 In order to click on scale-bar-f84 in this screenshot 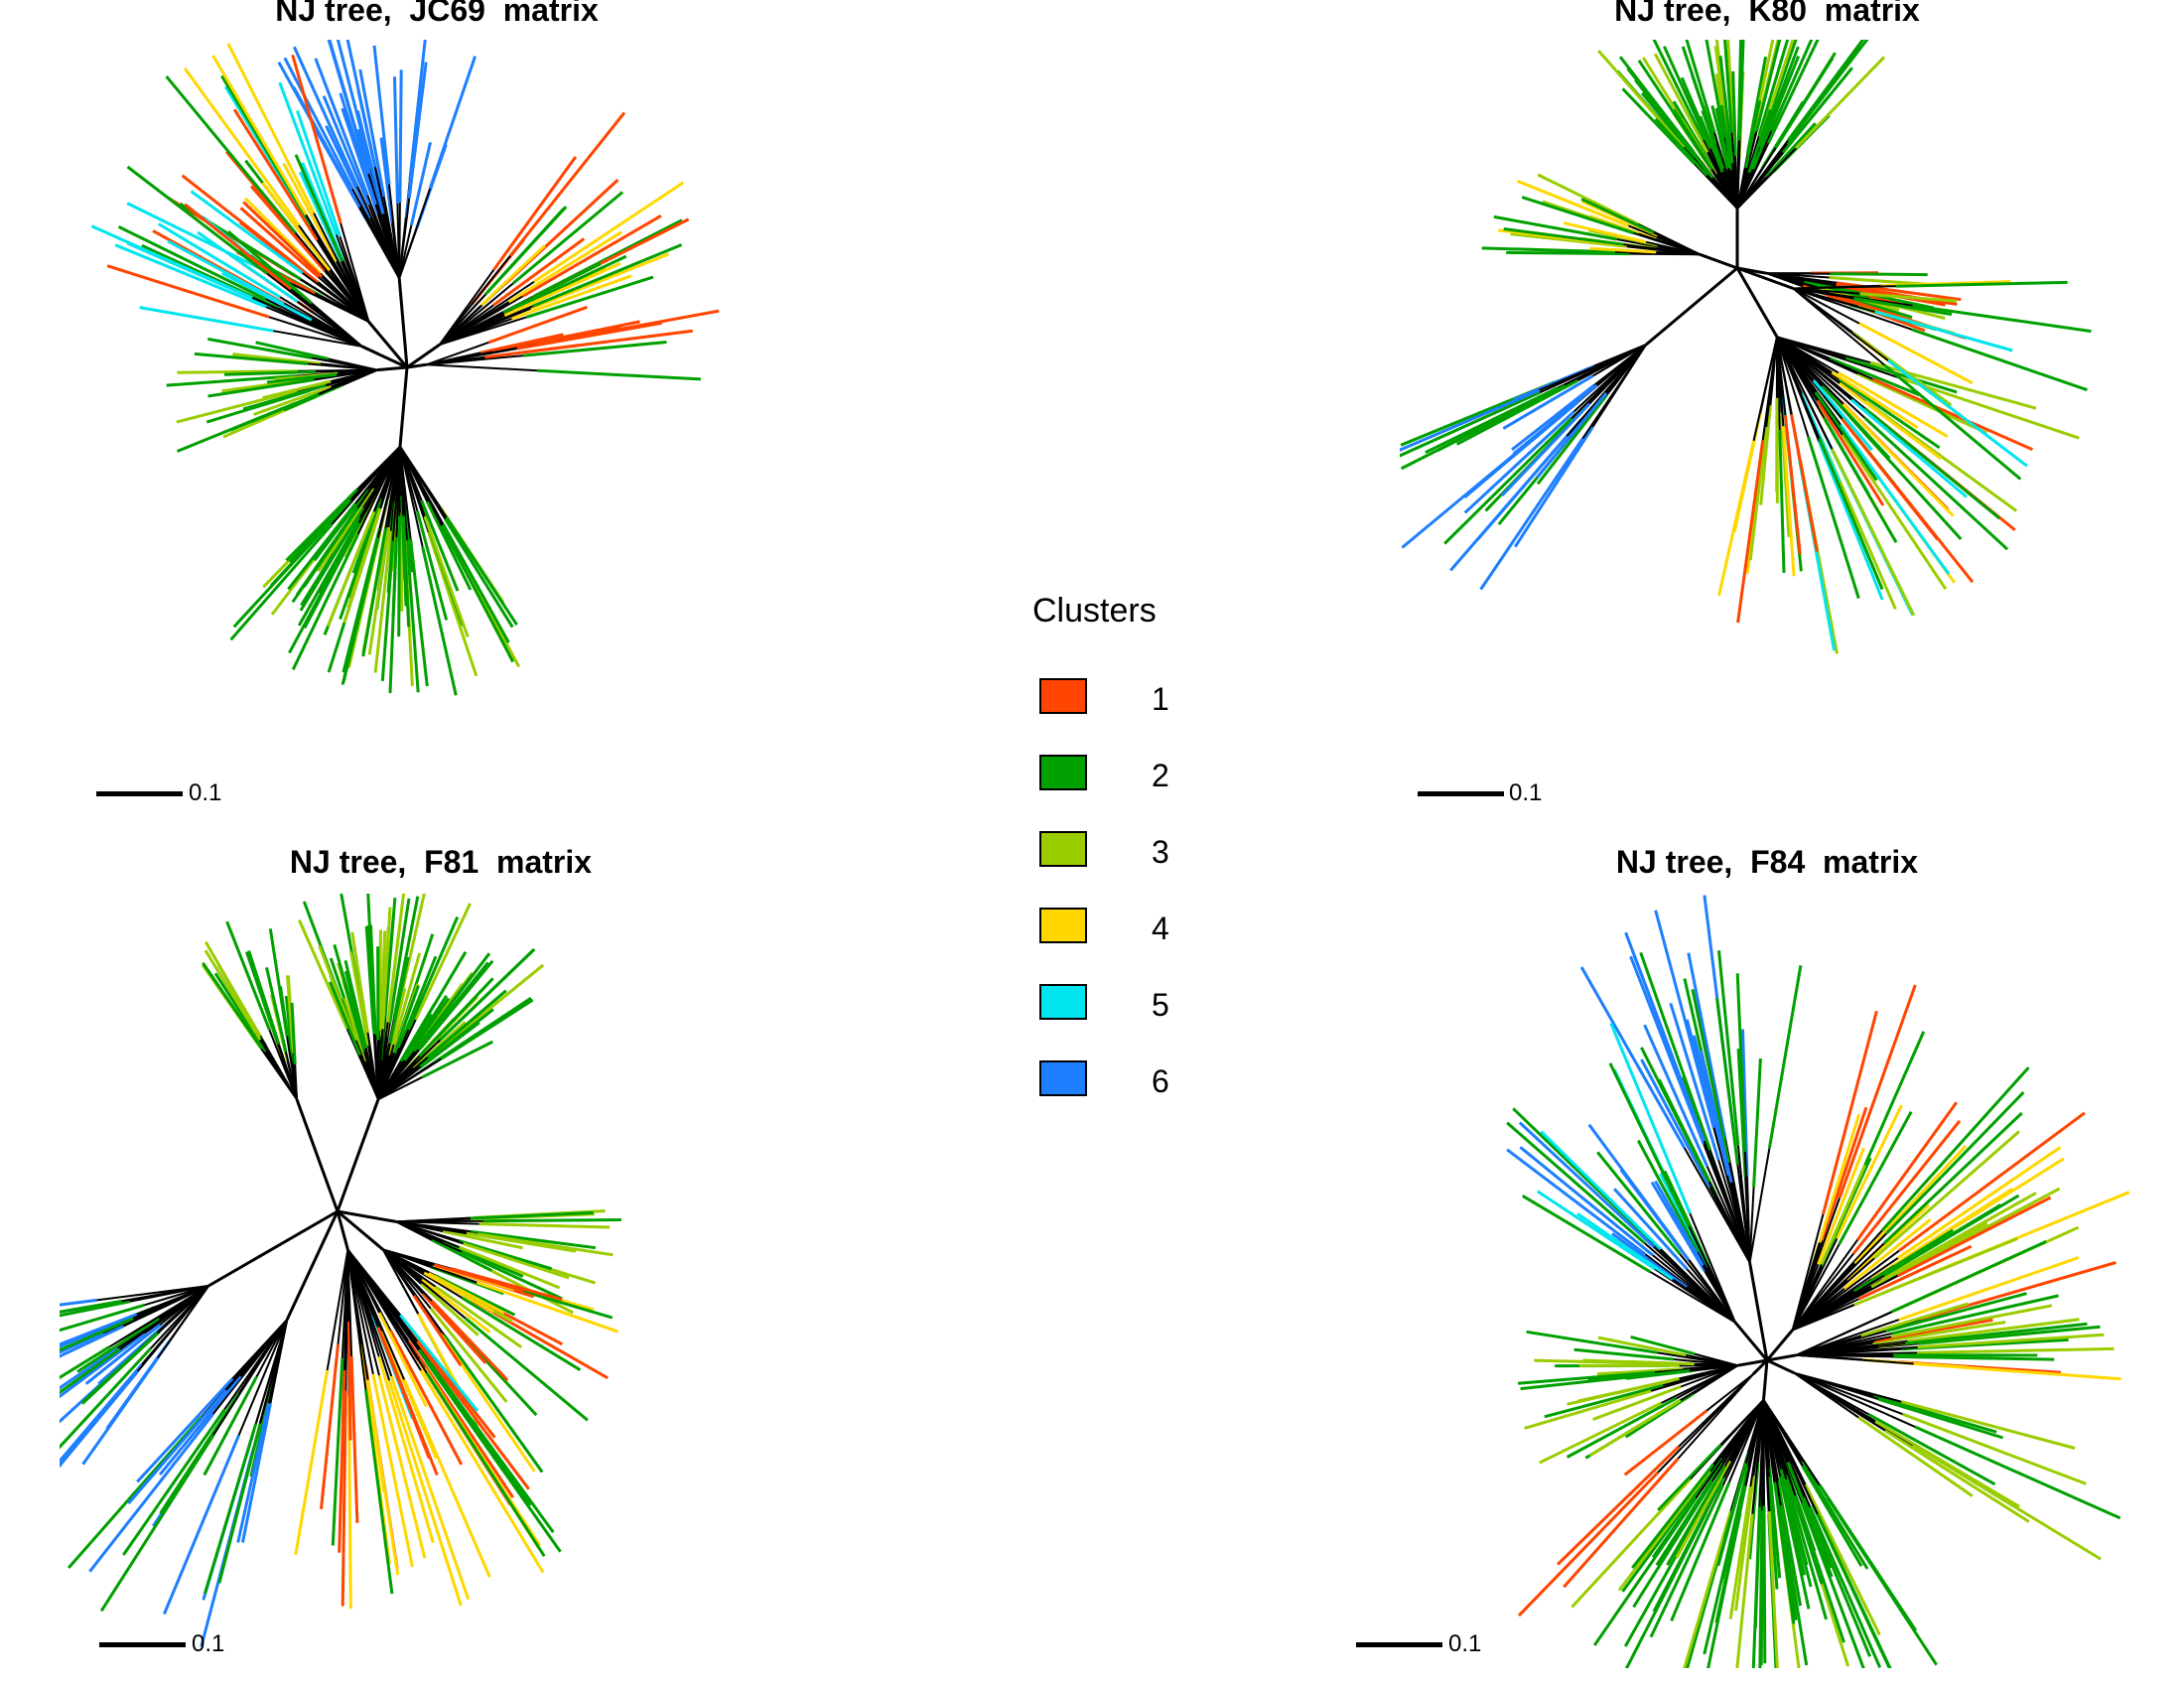, I will do `click(1399, 1644)`.